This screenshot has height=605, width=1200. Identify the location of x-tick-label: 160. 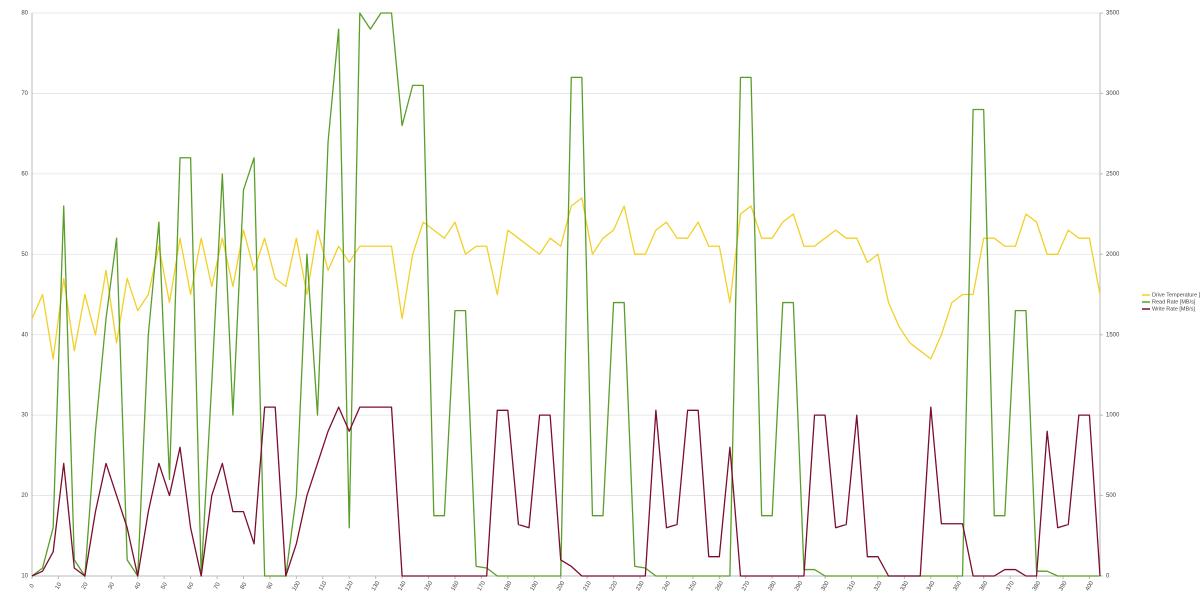
(455, 586).